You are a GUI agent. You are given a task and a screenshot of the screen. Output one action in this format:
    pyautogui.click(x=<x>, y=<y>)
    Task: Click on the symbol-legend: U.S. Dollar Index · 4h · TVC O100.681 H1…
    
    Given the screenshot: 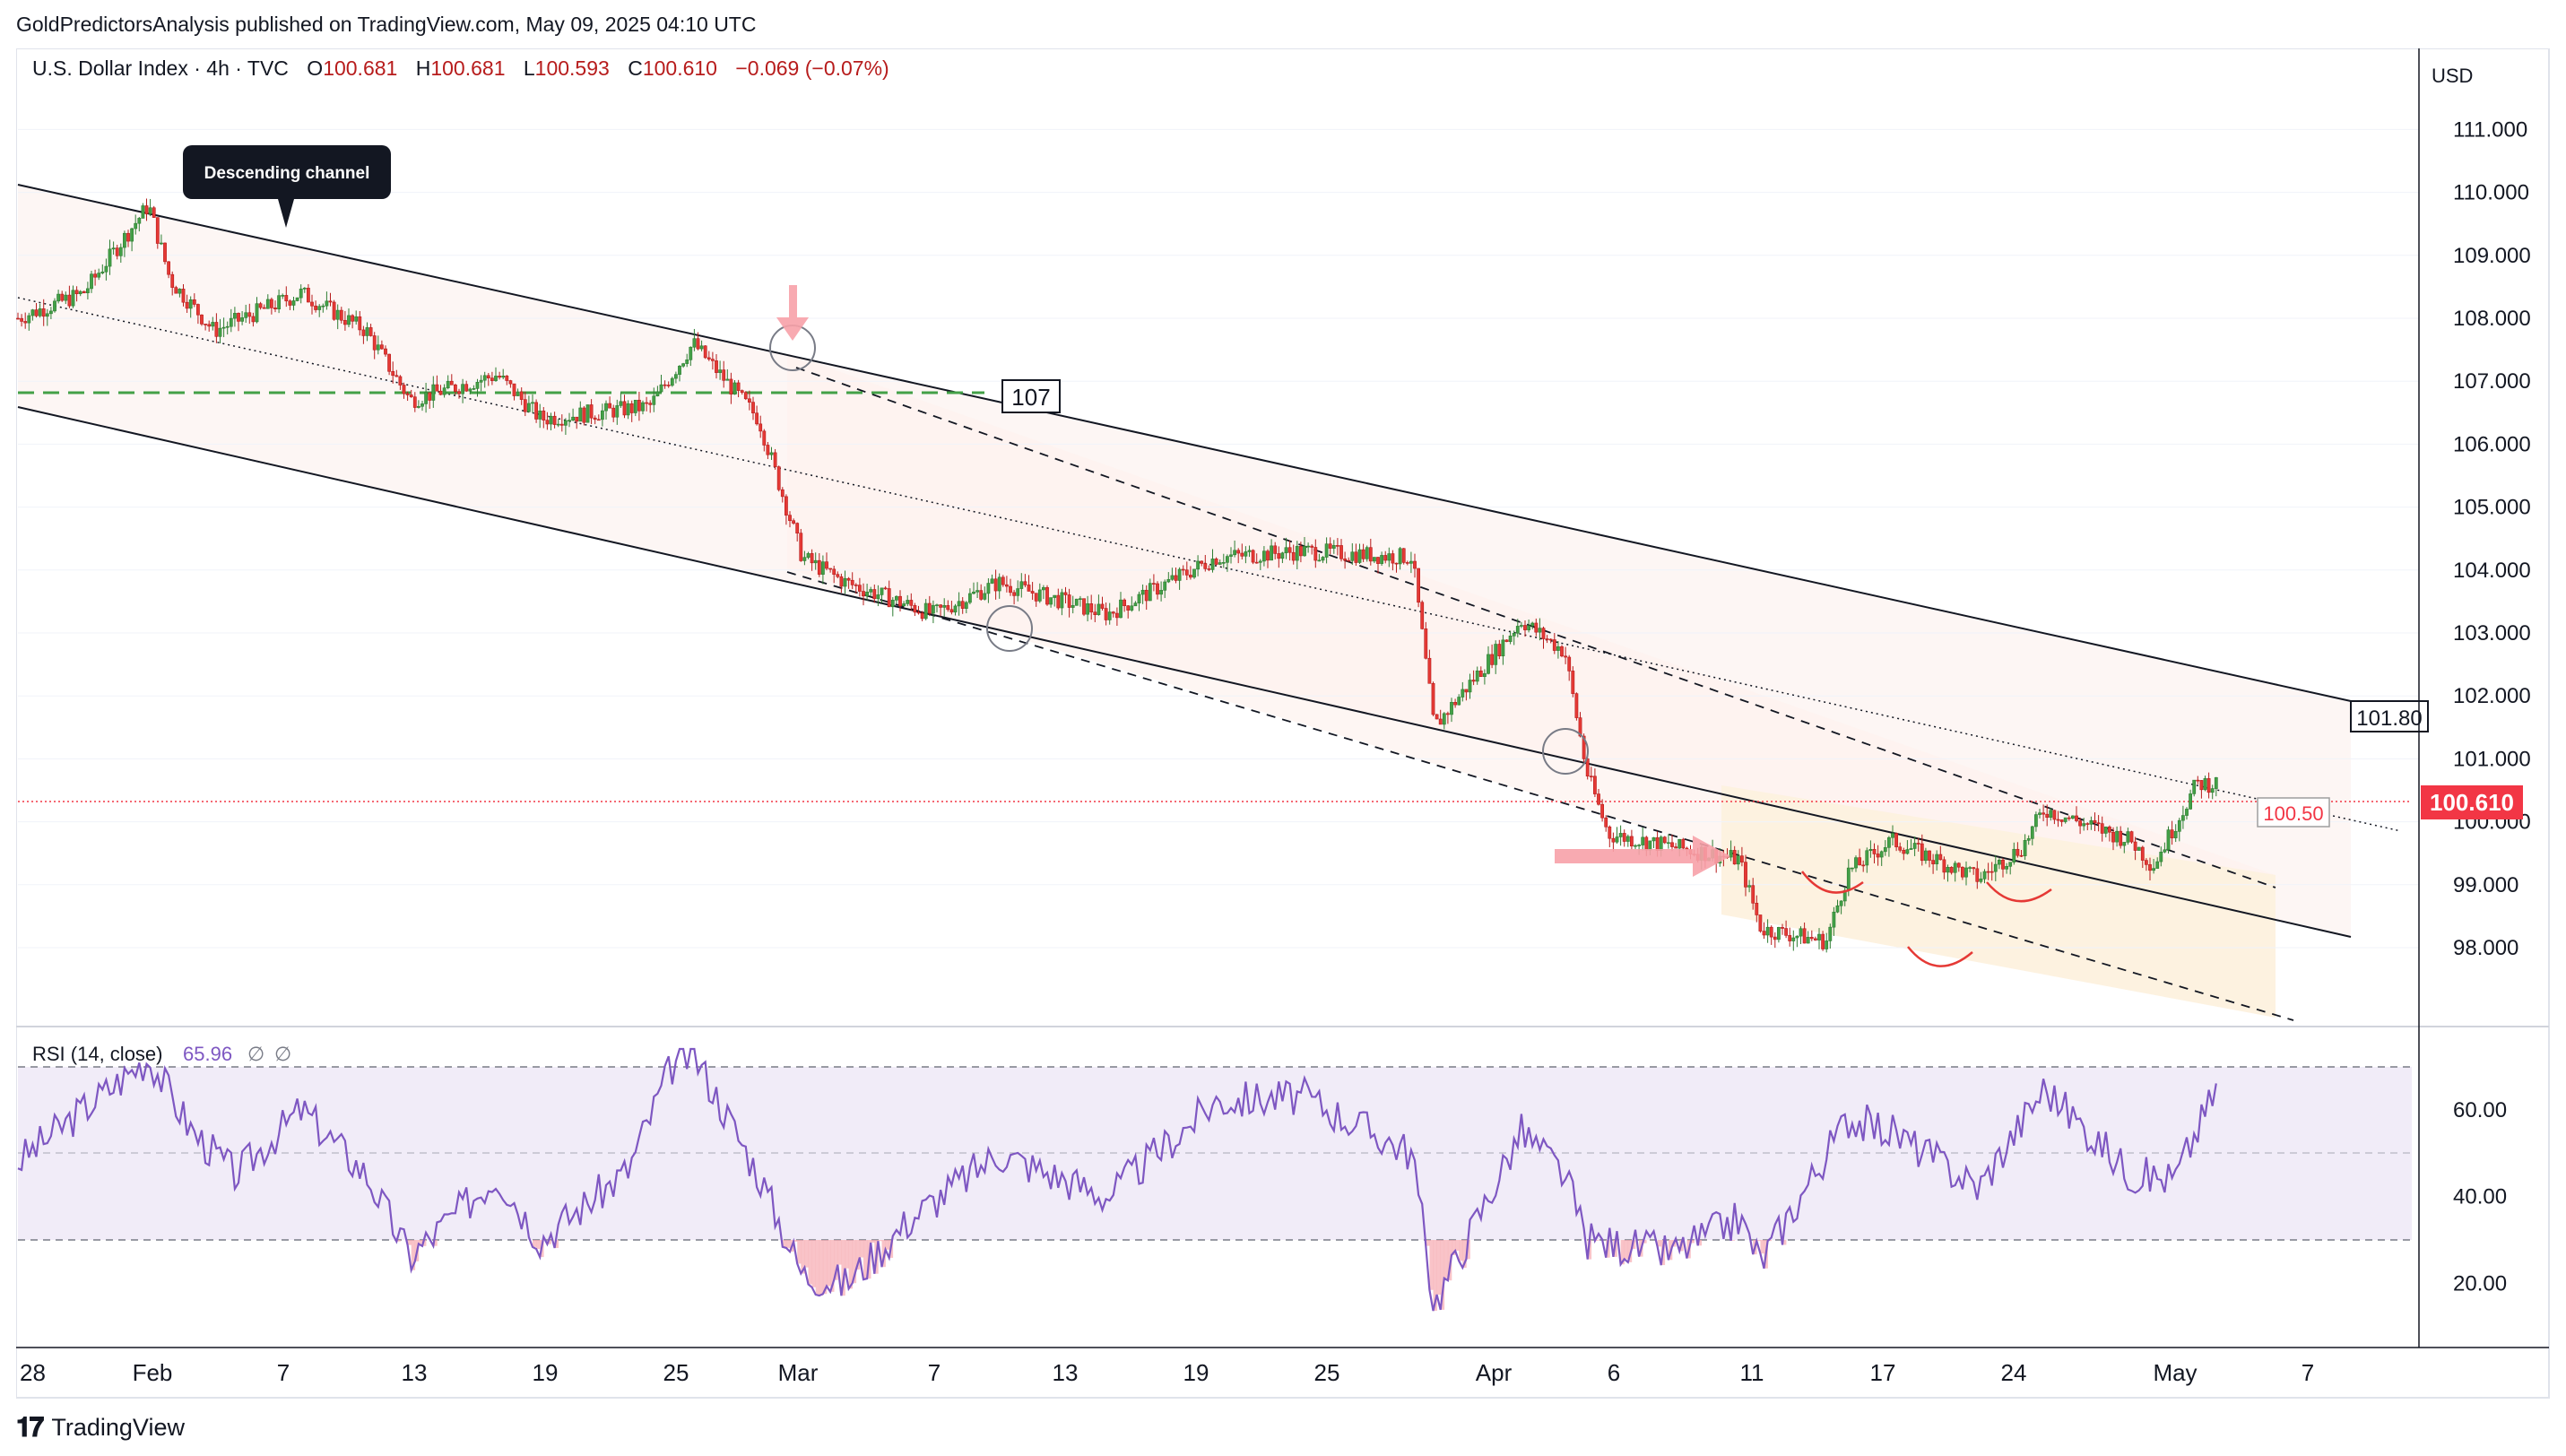 What is the action you would take?
    pyautogui.click(x=461, y=68)
    